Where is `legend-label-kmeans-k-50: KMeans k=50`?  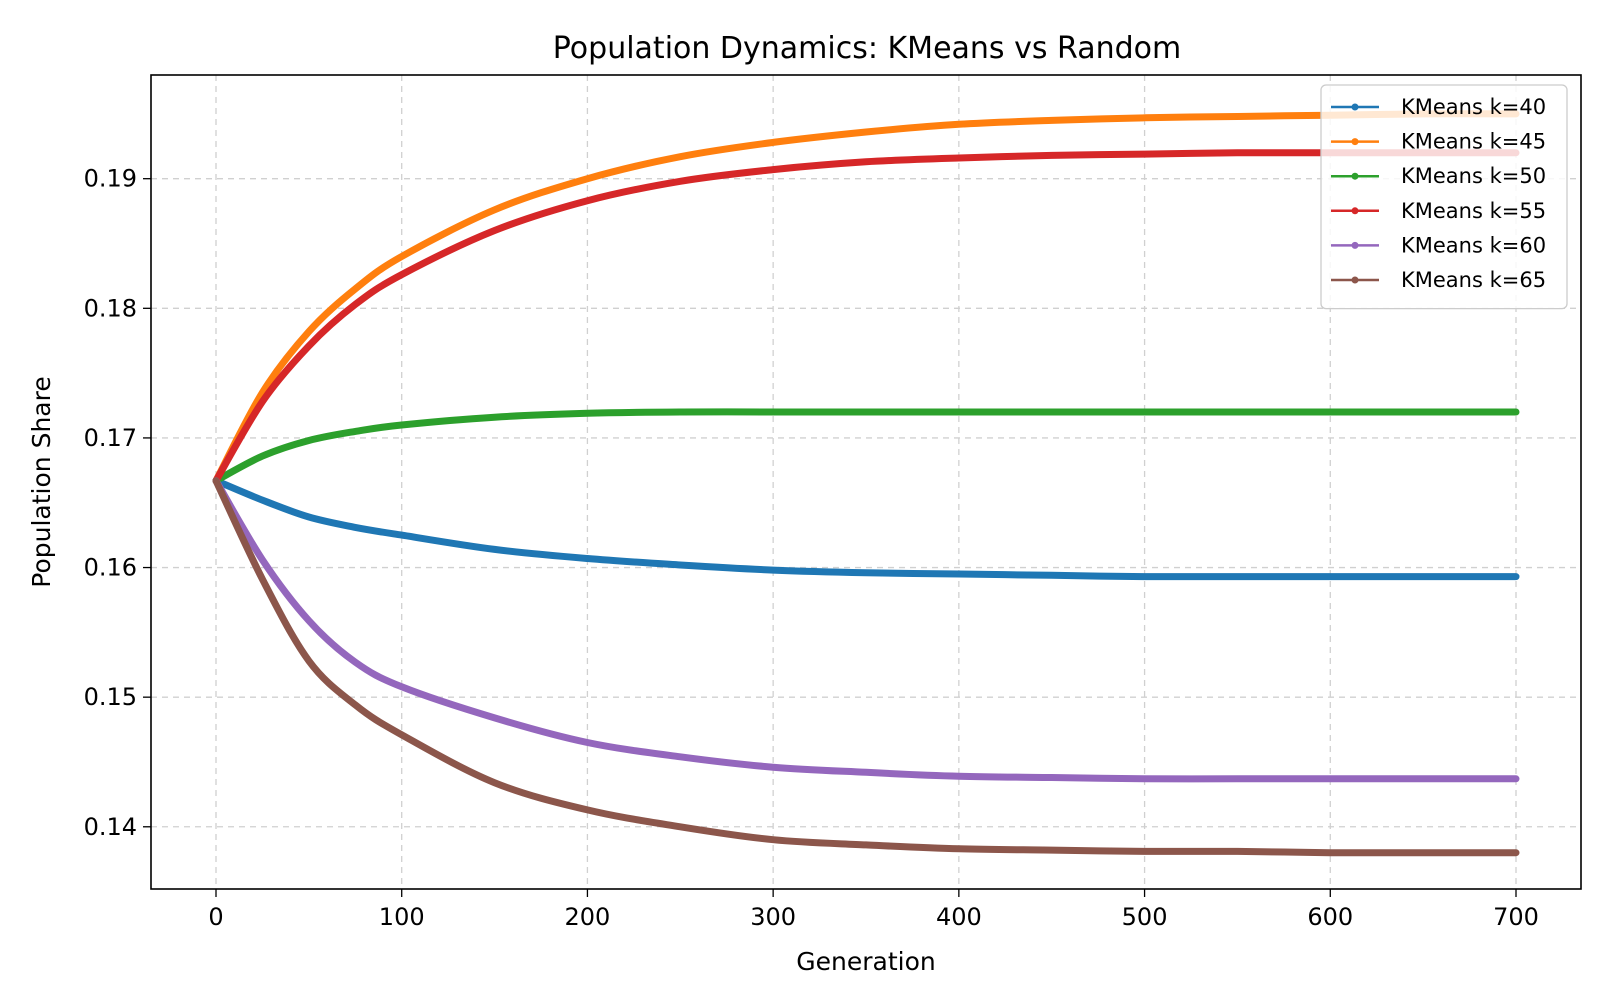
legend-label-kmeans-k-50: KMeans k=50 is located at coordinates (1473, 176).